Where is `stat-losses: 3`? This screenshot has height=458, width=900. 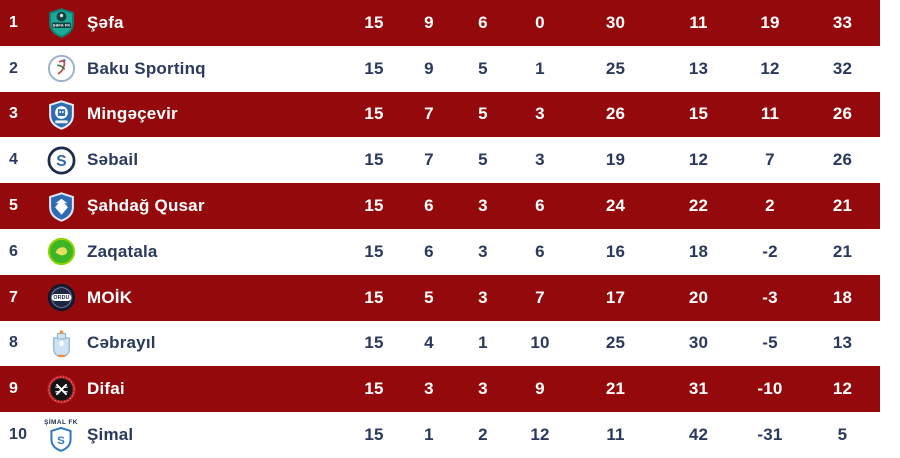 stat-losses: 3 is located at coordinates (540, 114).